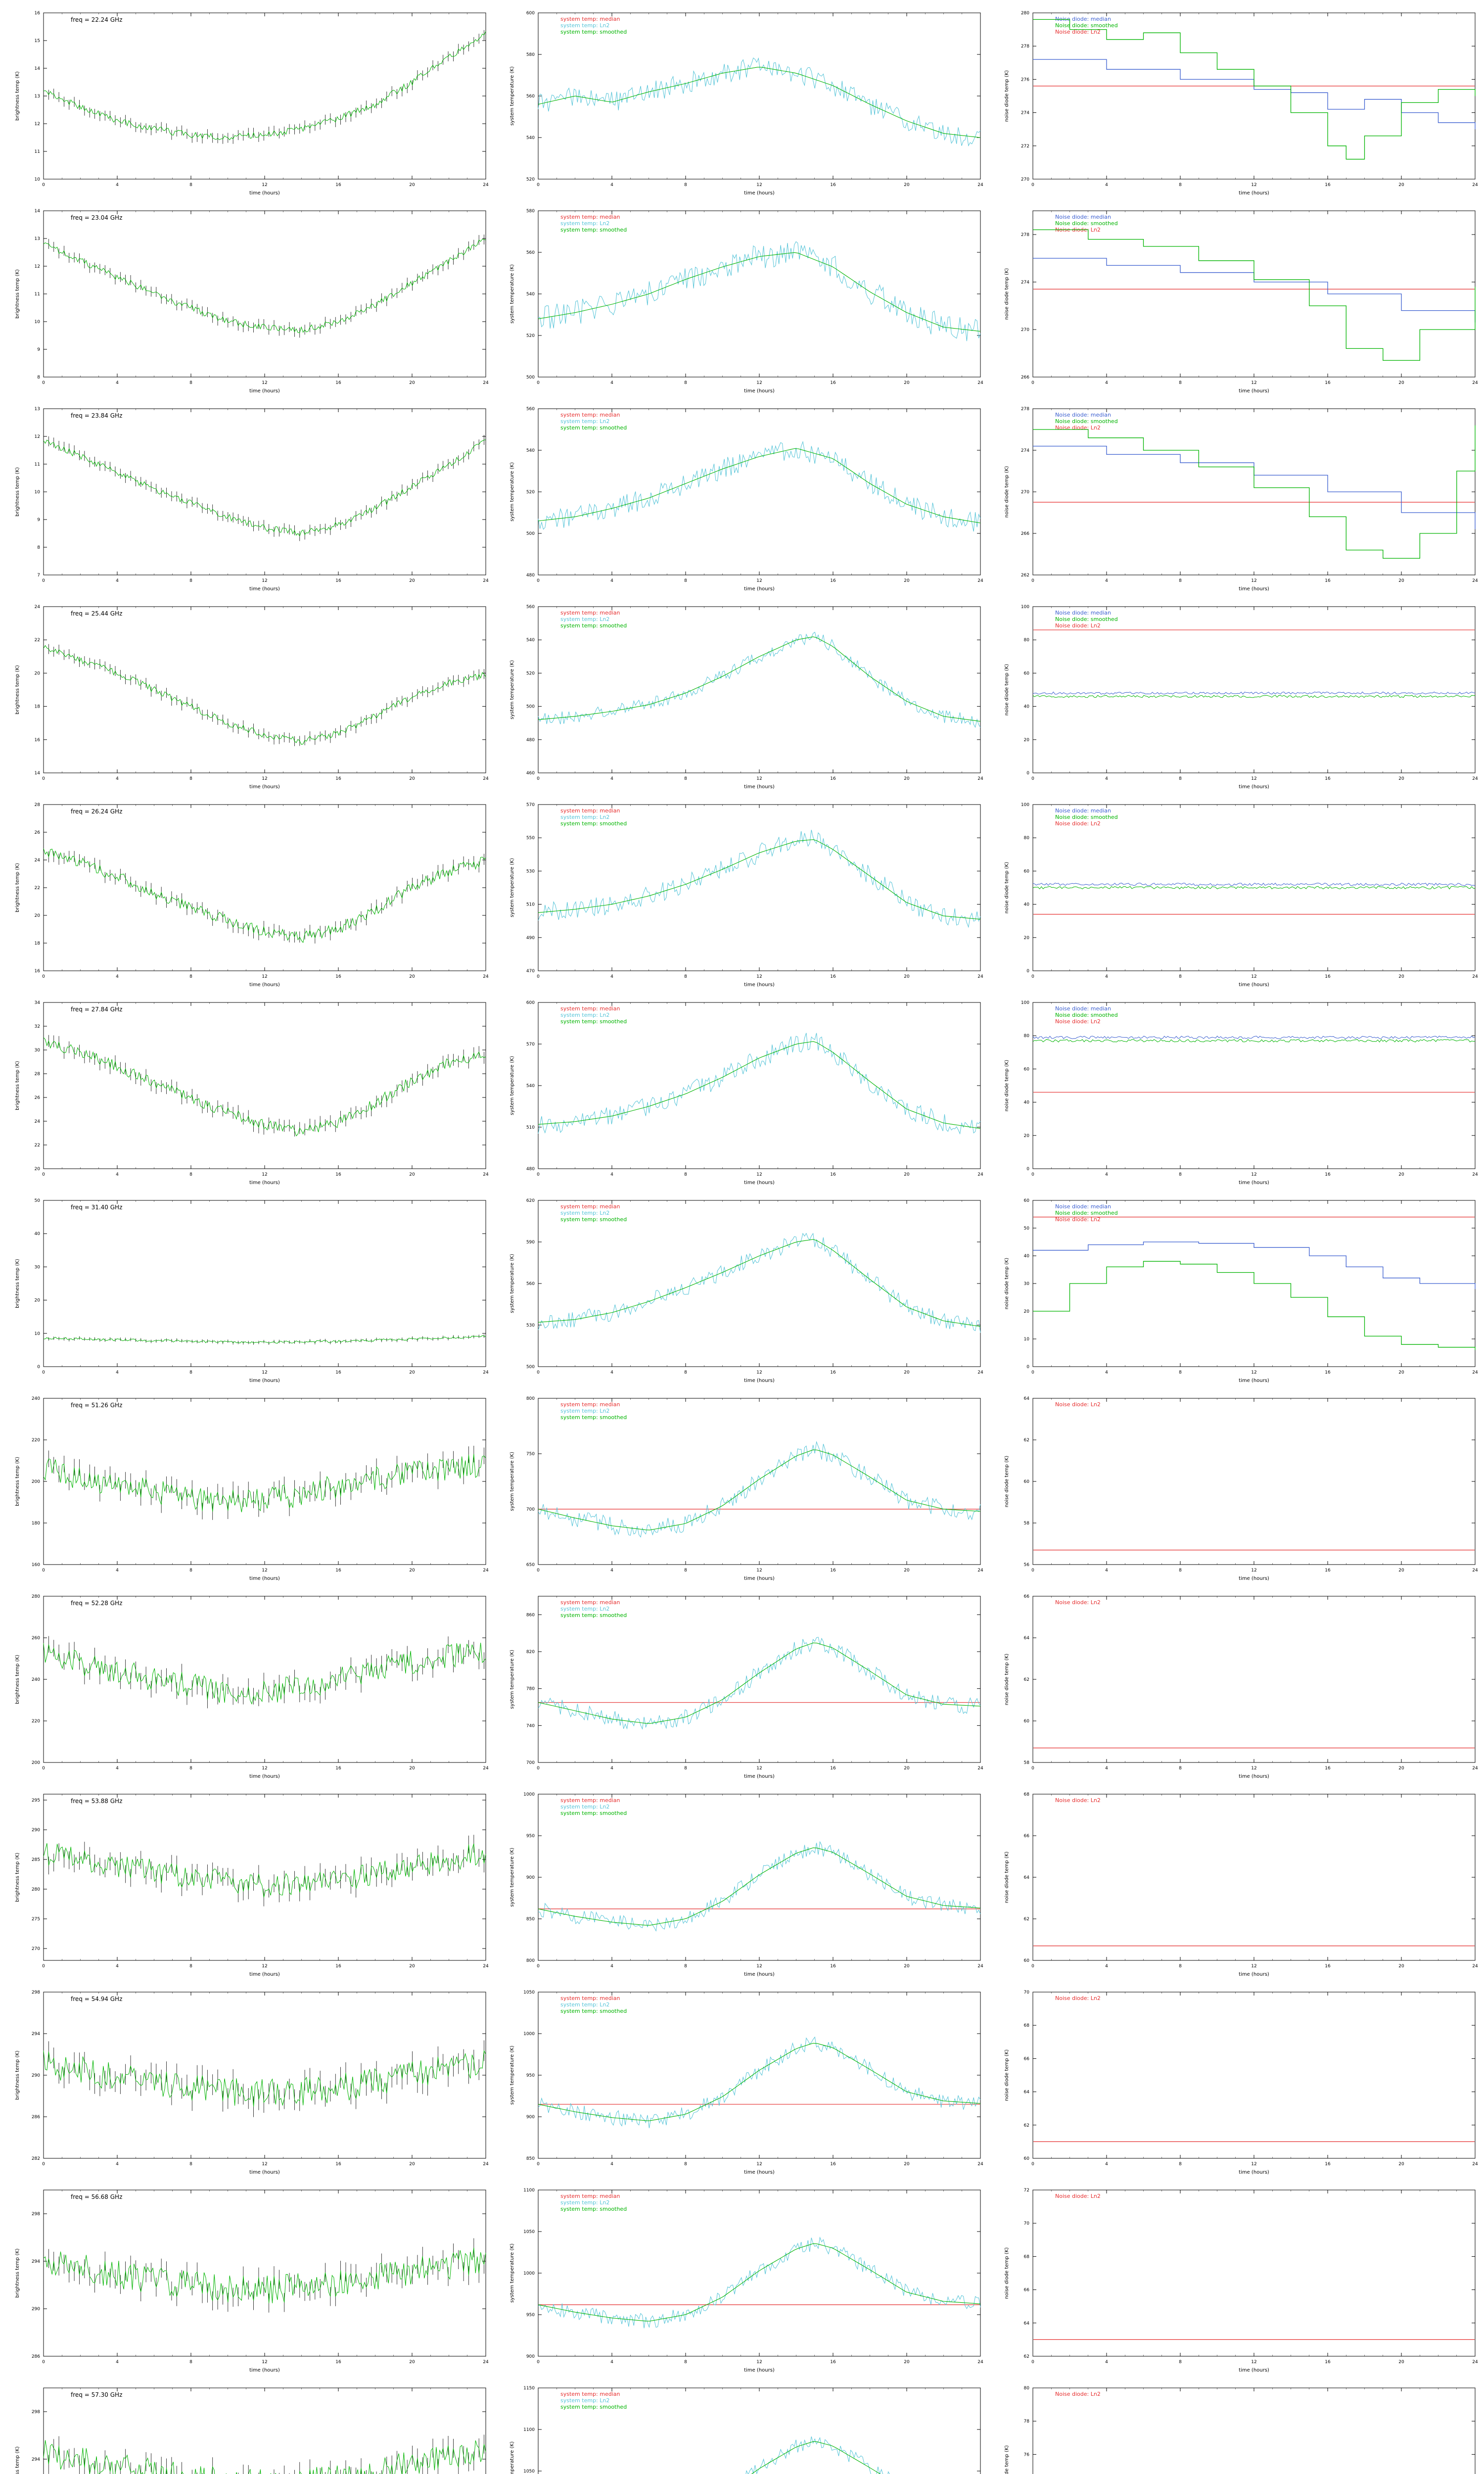 This screenshot has height=2474, width=1484. Describe the element at coordinates (1027, 1036) in the screenshot. I see `y-tick-label: 80` at that location.